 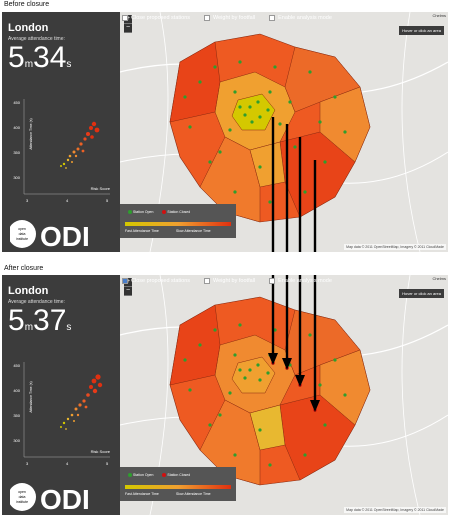 I want to click on before-station-markers, so click(x=265, y=132).